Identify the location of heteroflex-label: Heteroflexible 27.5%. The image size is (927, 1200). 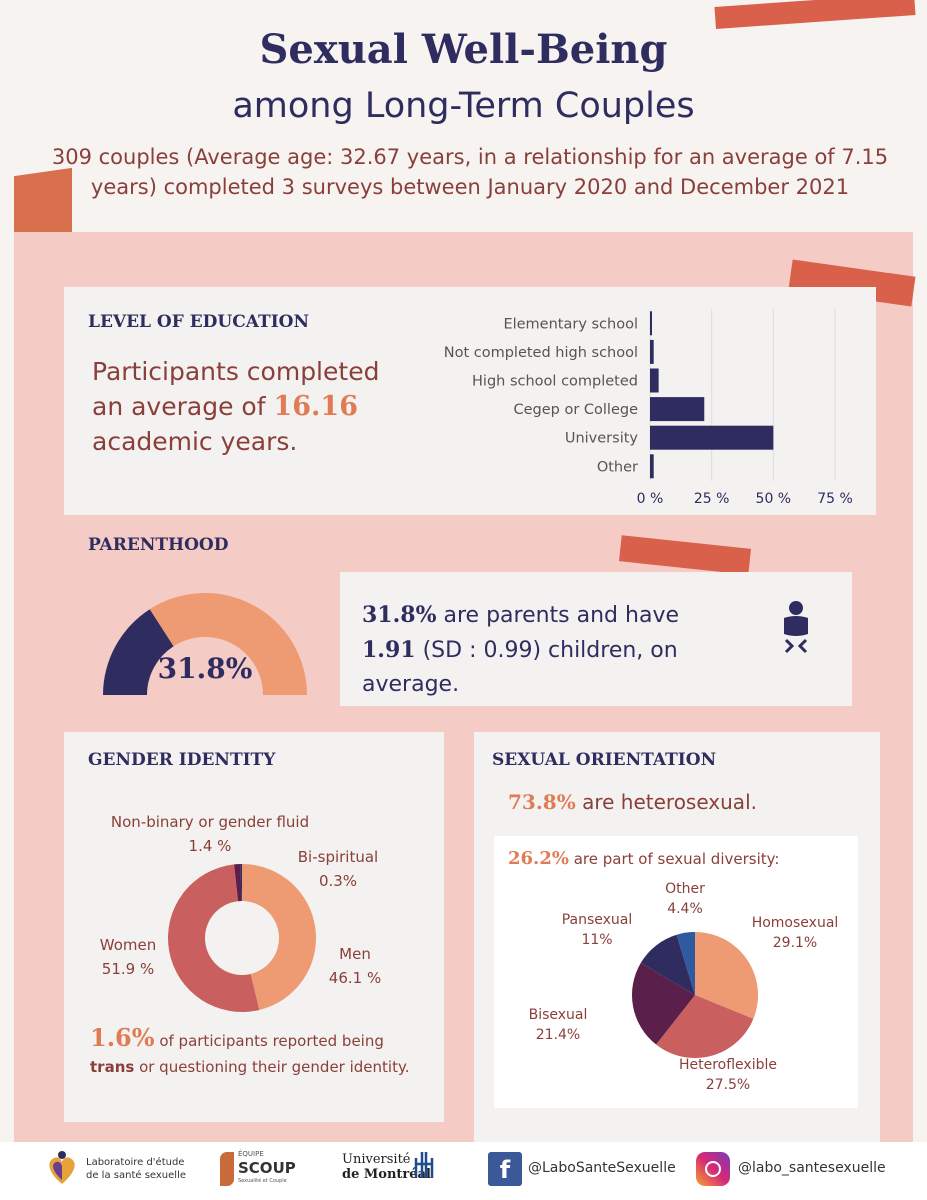
(728, 1075).